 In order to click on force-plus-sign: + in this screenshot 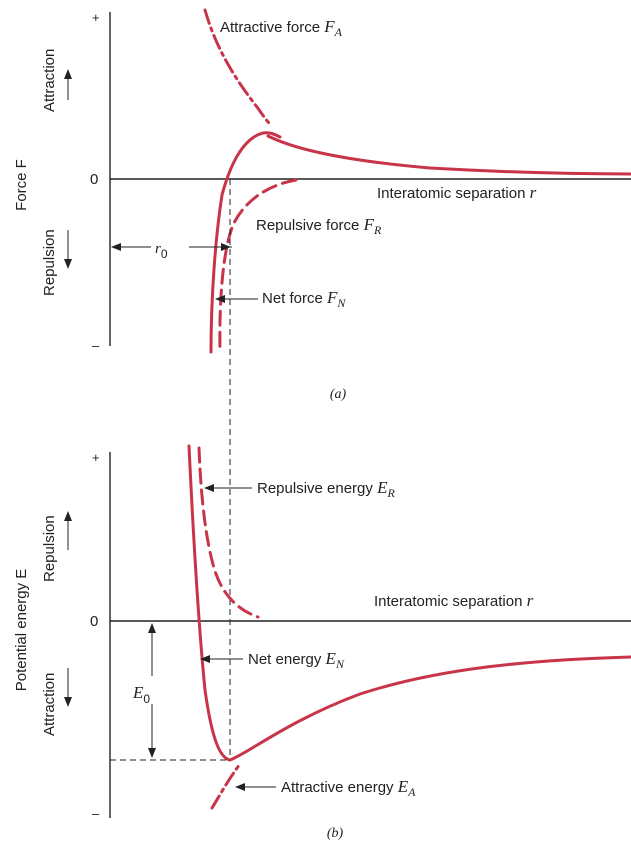, I will do `click(96, 17)`.